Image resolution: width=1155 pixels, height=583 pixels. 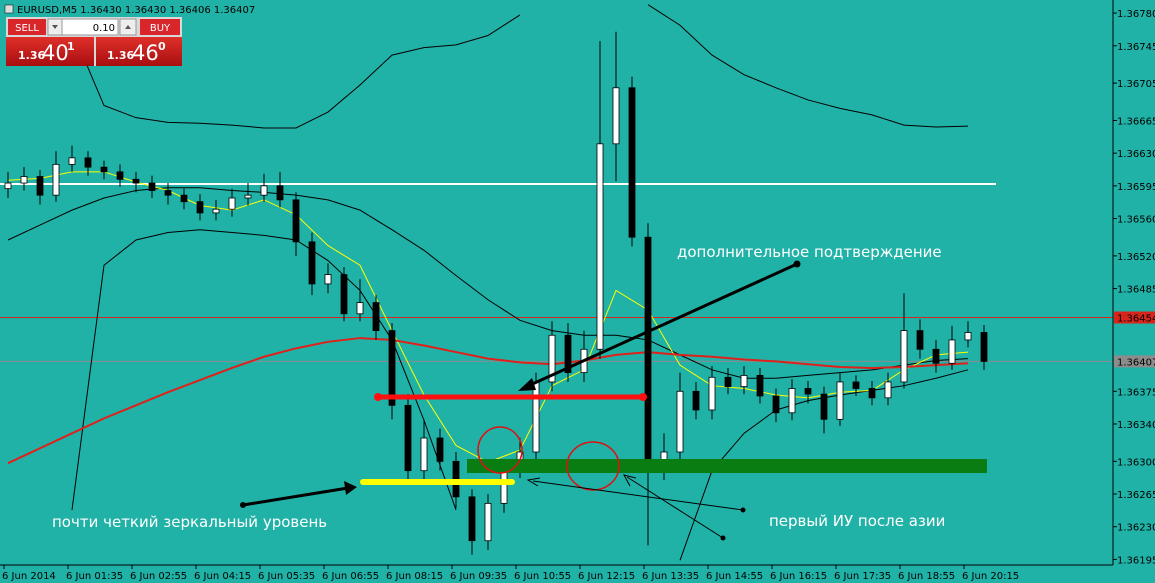 What do you see at coordinates (862, 576) in the screenshot?
I see `x-tick-label: 6 Jun 17:35` at bounding box center [862, 576].